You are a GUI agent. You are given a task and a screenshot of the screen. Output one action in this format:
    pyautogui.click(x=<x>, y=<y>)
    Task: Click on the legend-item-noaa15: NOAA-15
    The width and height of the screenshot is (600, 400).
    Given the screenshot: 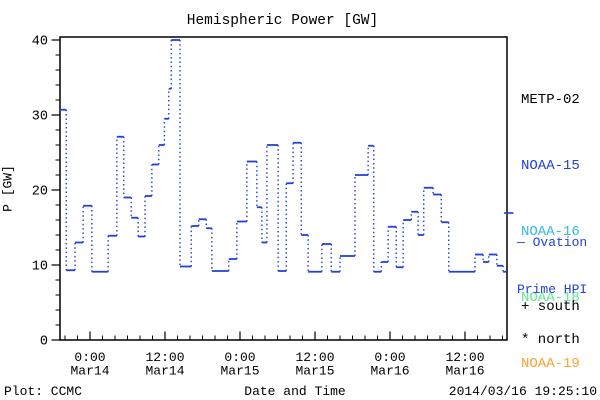 What is the action you would take?
    pyautogui.click(x=550, y=166)
    